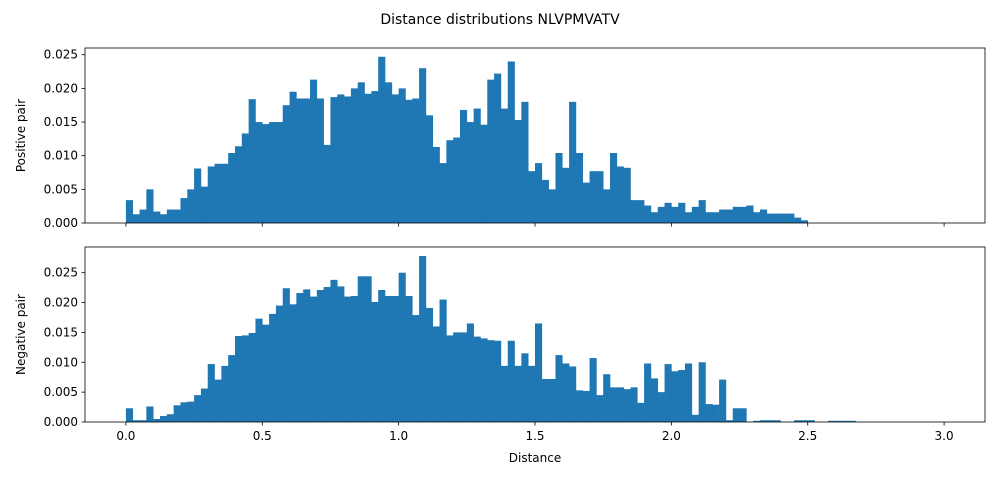  Describe the element at coordinates (61, 189) in the screenshot. I see `positive-pair-y-tick-label: 0.005` at that location.